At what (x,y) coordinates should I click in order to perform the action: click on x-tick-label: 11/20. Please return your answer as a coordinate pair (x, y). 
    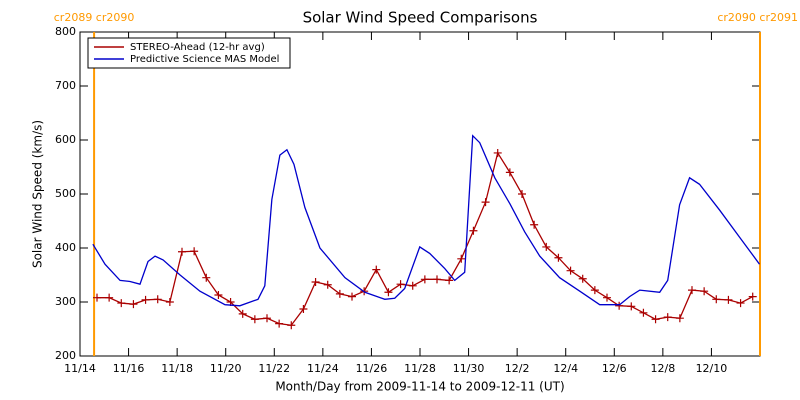
    Looking at the image, I should click on (226, 368).